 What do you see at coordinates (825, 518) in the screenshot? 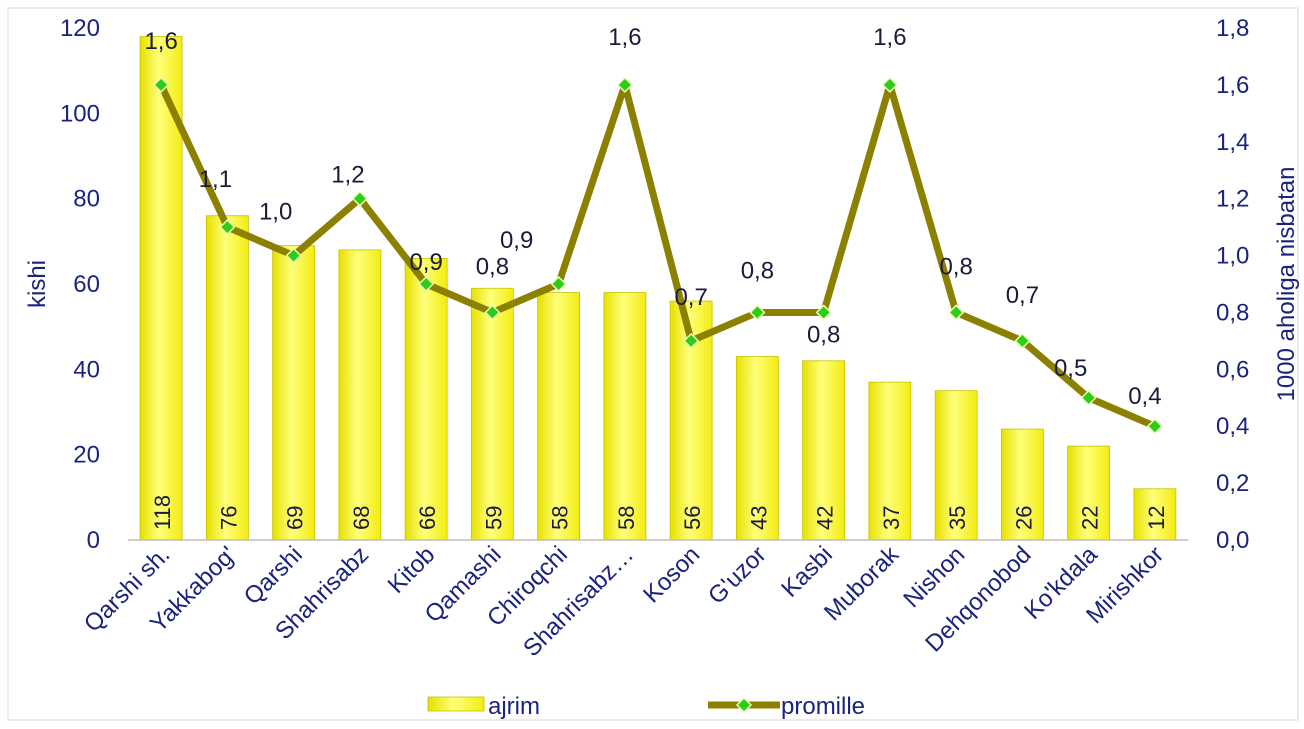
I see `bar-value-label: 42` at bounding box center [825, 518].